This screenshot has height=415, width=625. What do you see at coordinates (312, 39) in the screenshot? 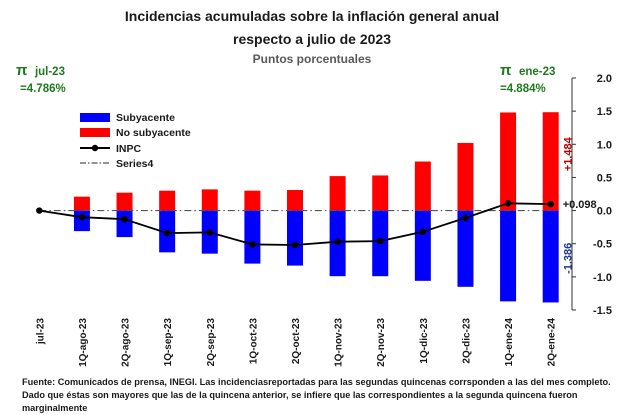
I see `chart-title-line-2: respecto a julio de 2023` at bounding box center [312, 39].